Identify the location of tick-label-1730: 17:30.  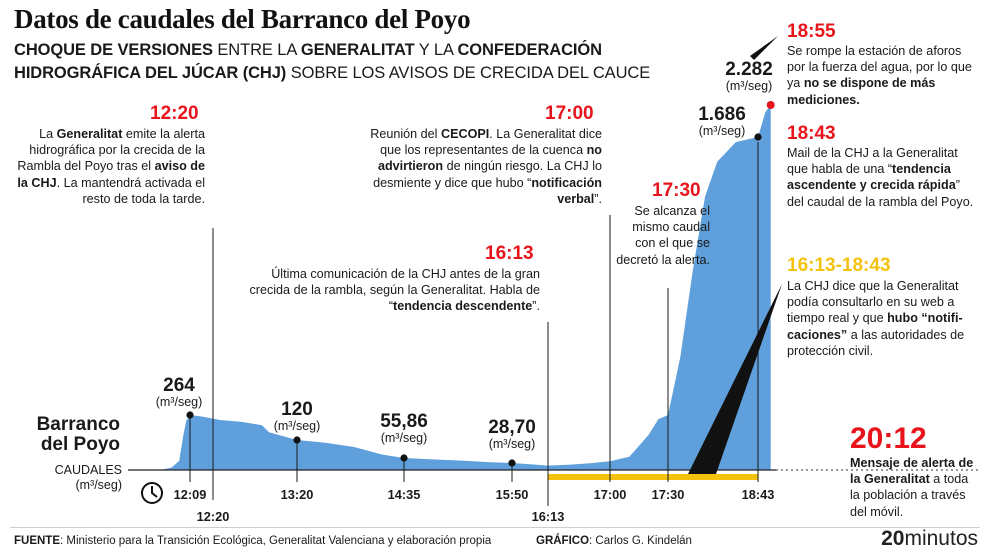
(668, 494).